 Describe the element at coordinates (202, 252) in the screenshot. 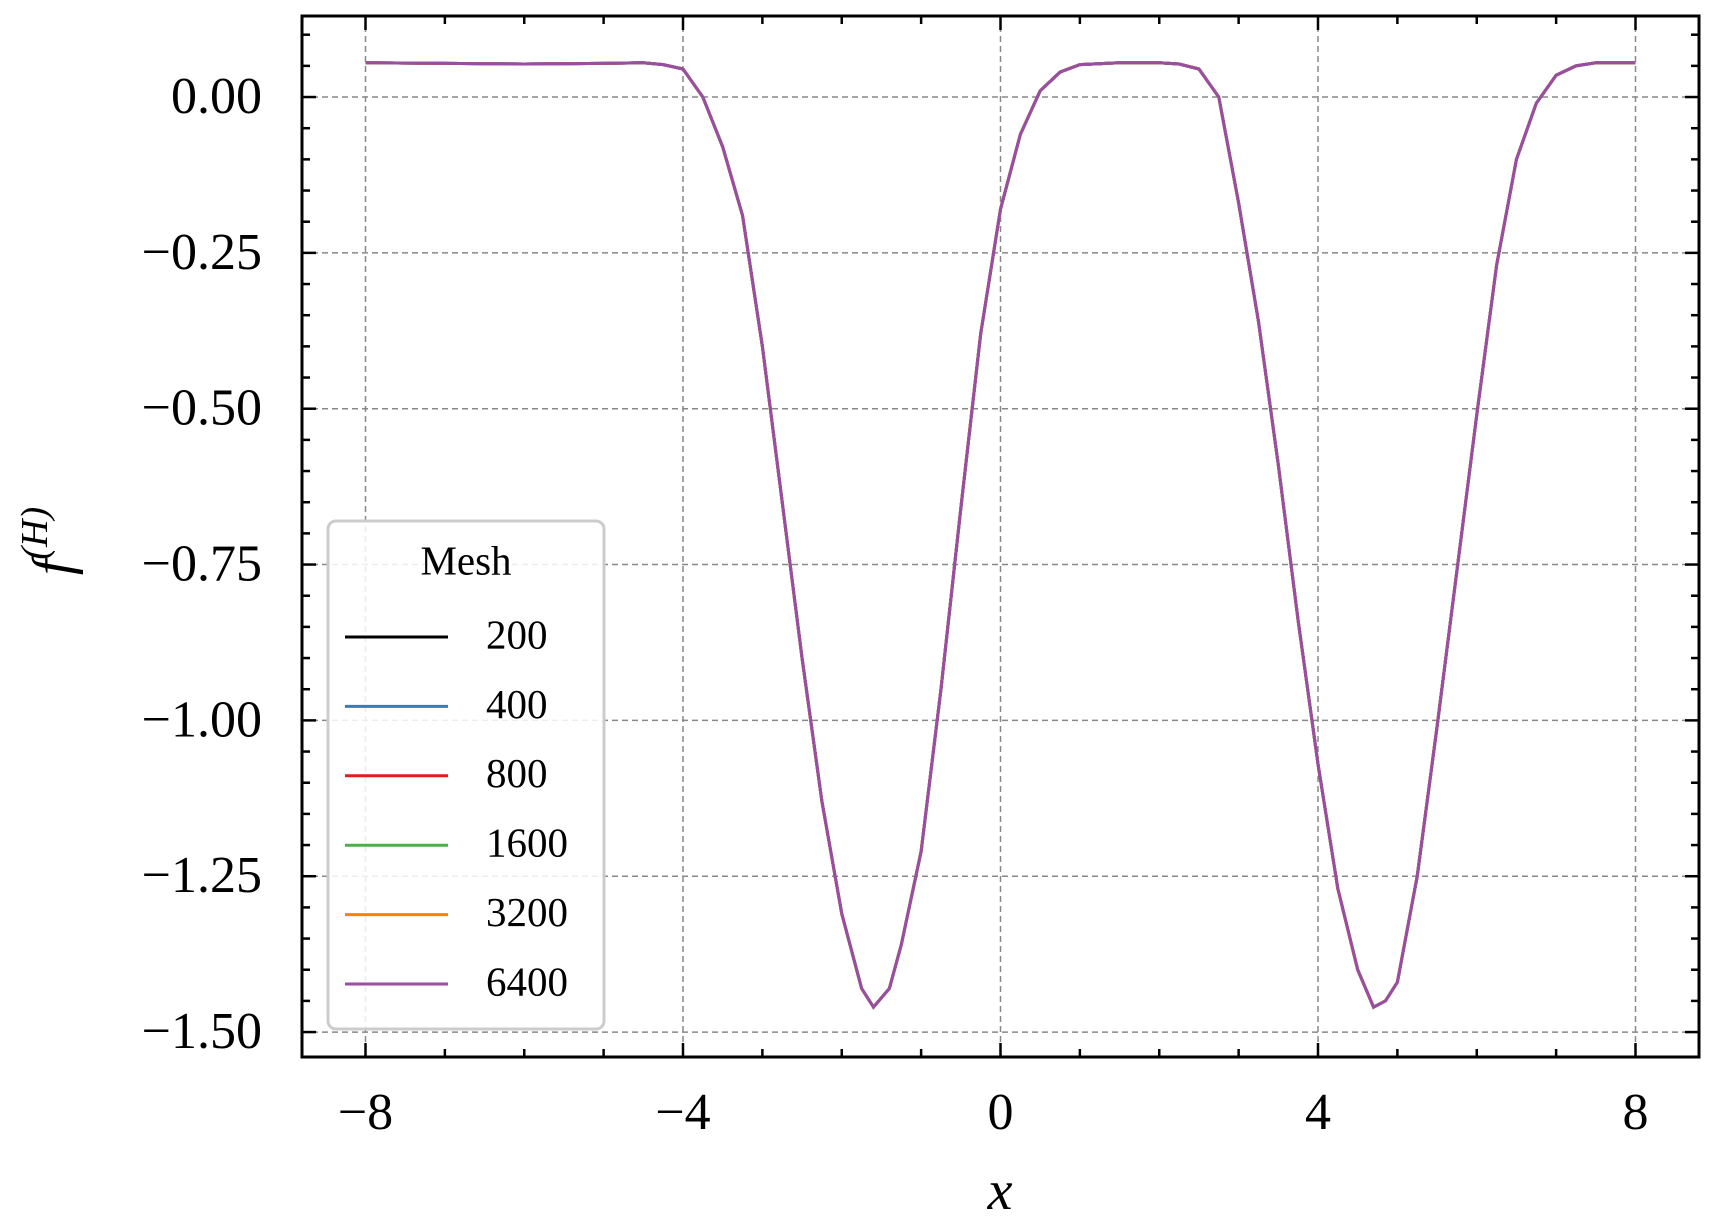

I see `y-tick-label: −0.25` at that location.